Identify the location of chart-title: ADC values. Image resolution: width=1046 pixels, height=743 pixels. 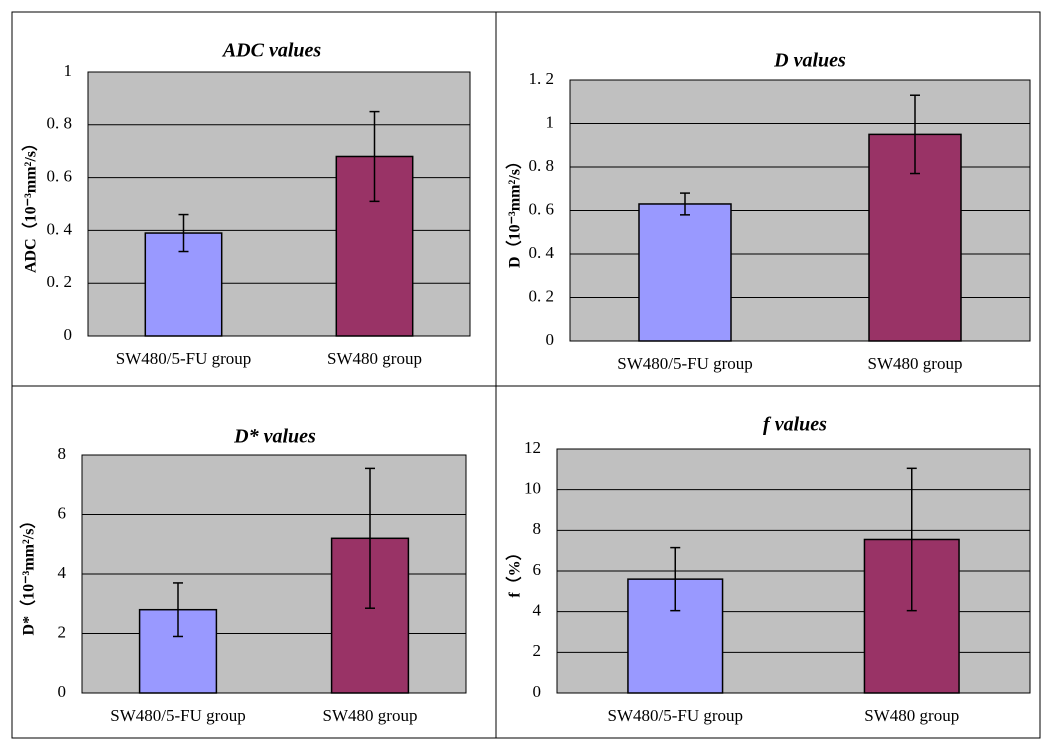
(271, 51).